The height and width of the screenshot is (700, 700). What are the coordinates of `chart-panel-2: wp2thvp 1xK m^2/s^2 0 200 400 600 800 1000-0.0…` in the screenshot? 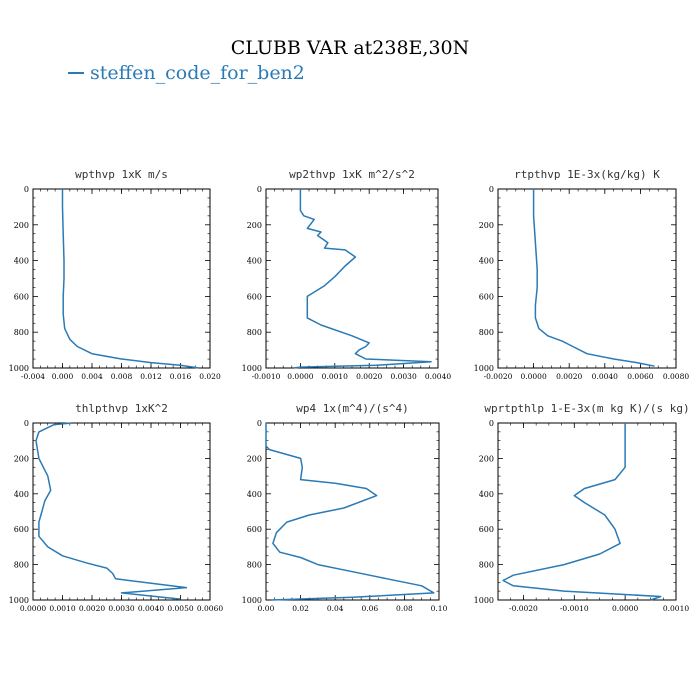 It's located at (347, 274).